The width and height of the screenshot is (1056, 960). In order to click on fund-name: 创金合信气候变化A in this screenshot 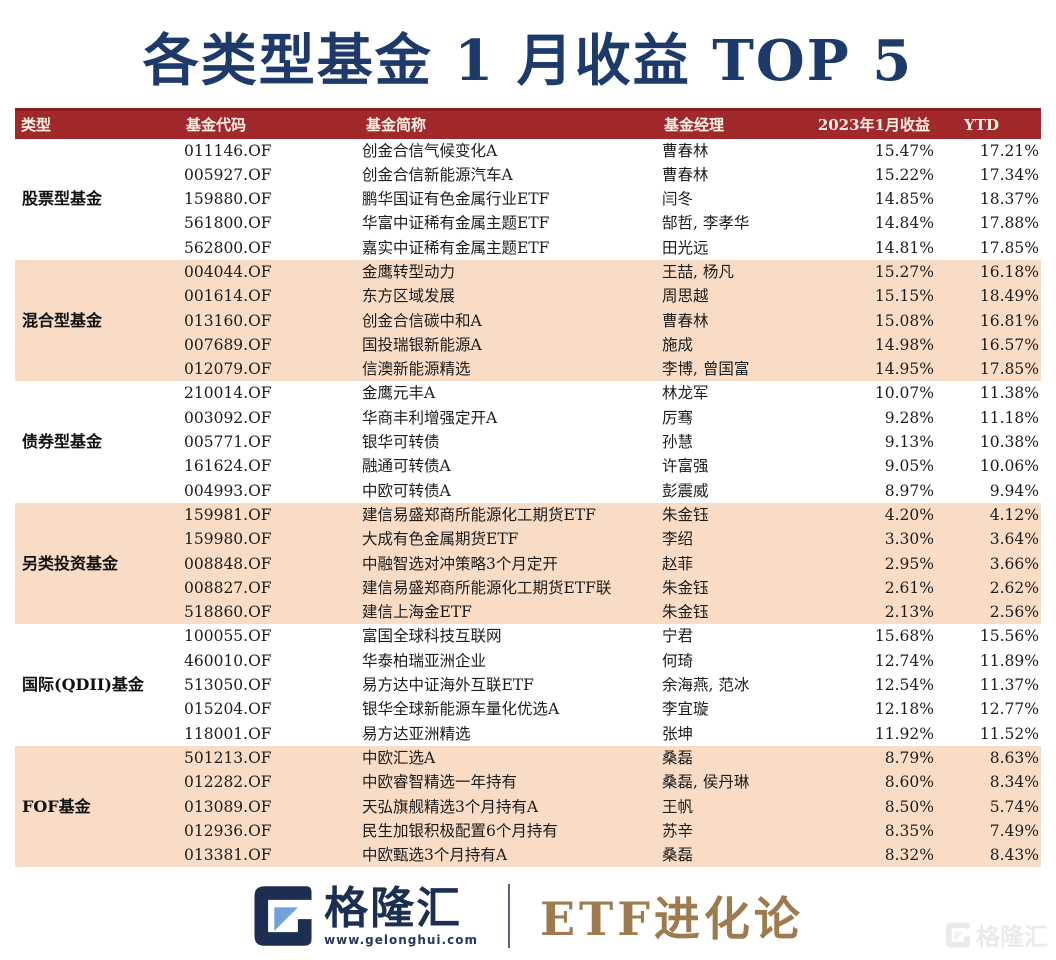, I will do `click(430, 150)`.